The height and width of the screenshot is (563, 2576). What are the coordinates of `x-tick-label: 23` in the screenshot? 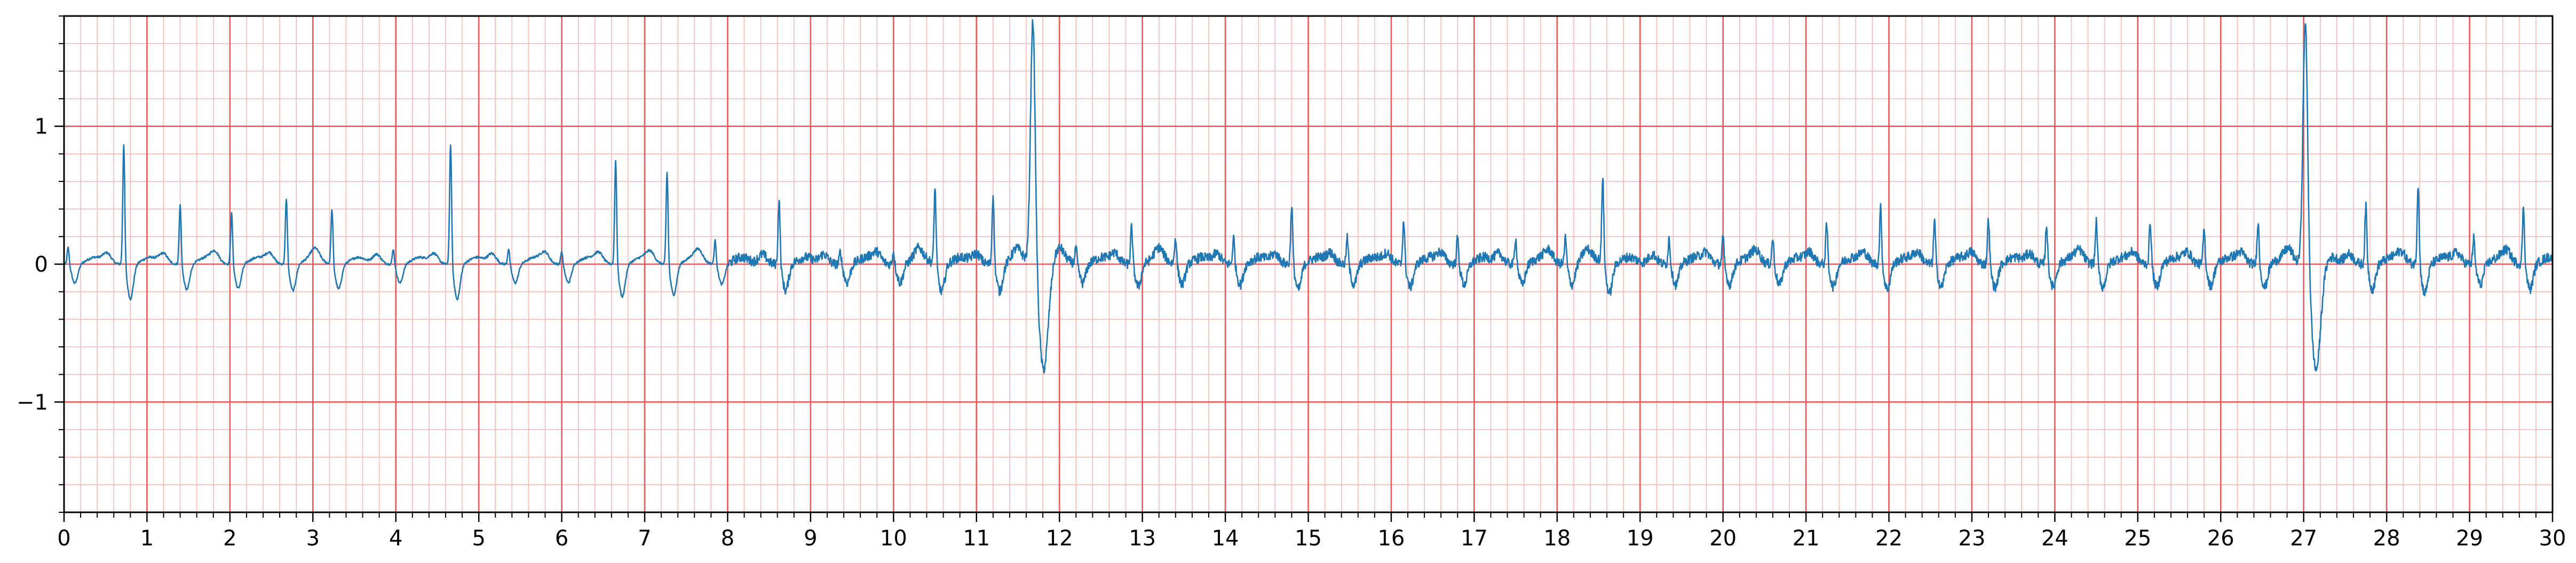 It's located at (1973, 538).